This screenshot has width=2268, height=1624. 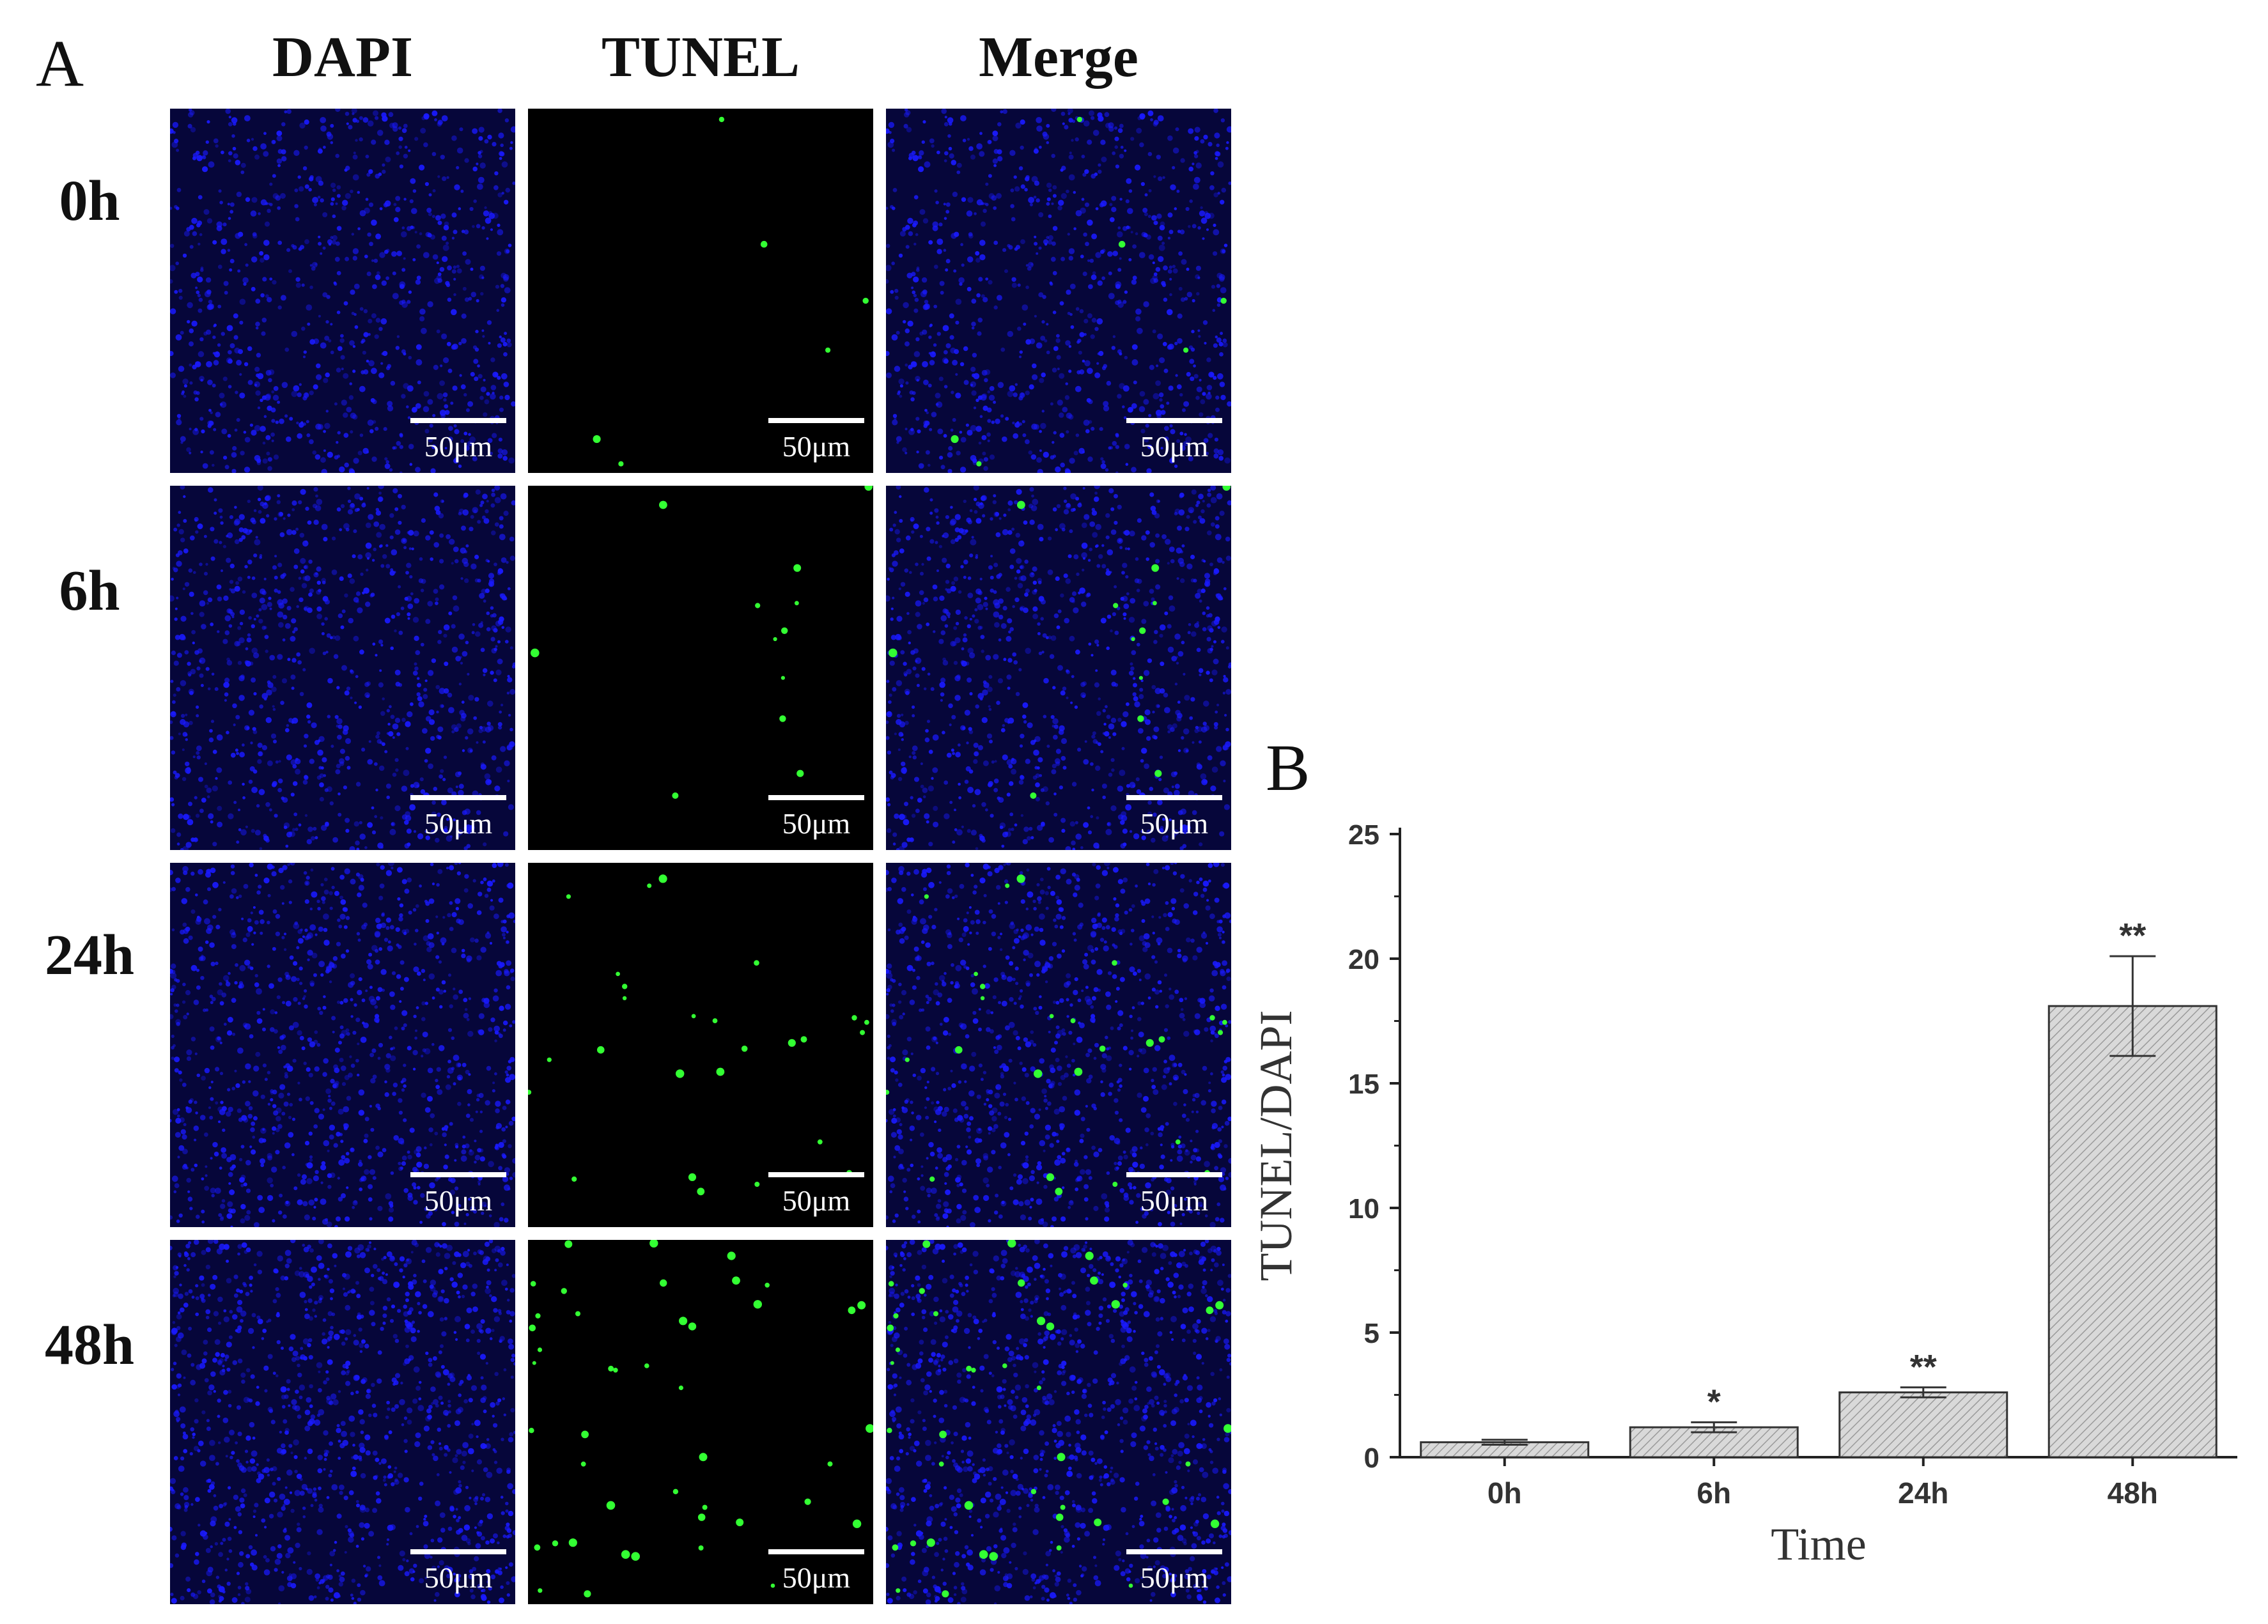 I want to click on micrograph-dapi-24h: 50μm, so click(x=342, y=1045).